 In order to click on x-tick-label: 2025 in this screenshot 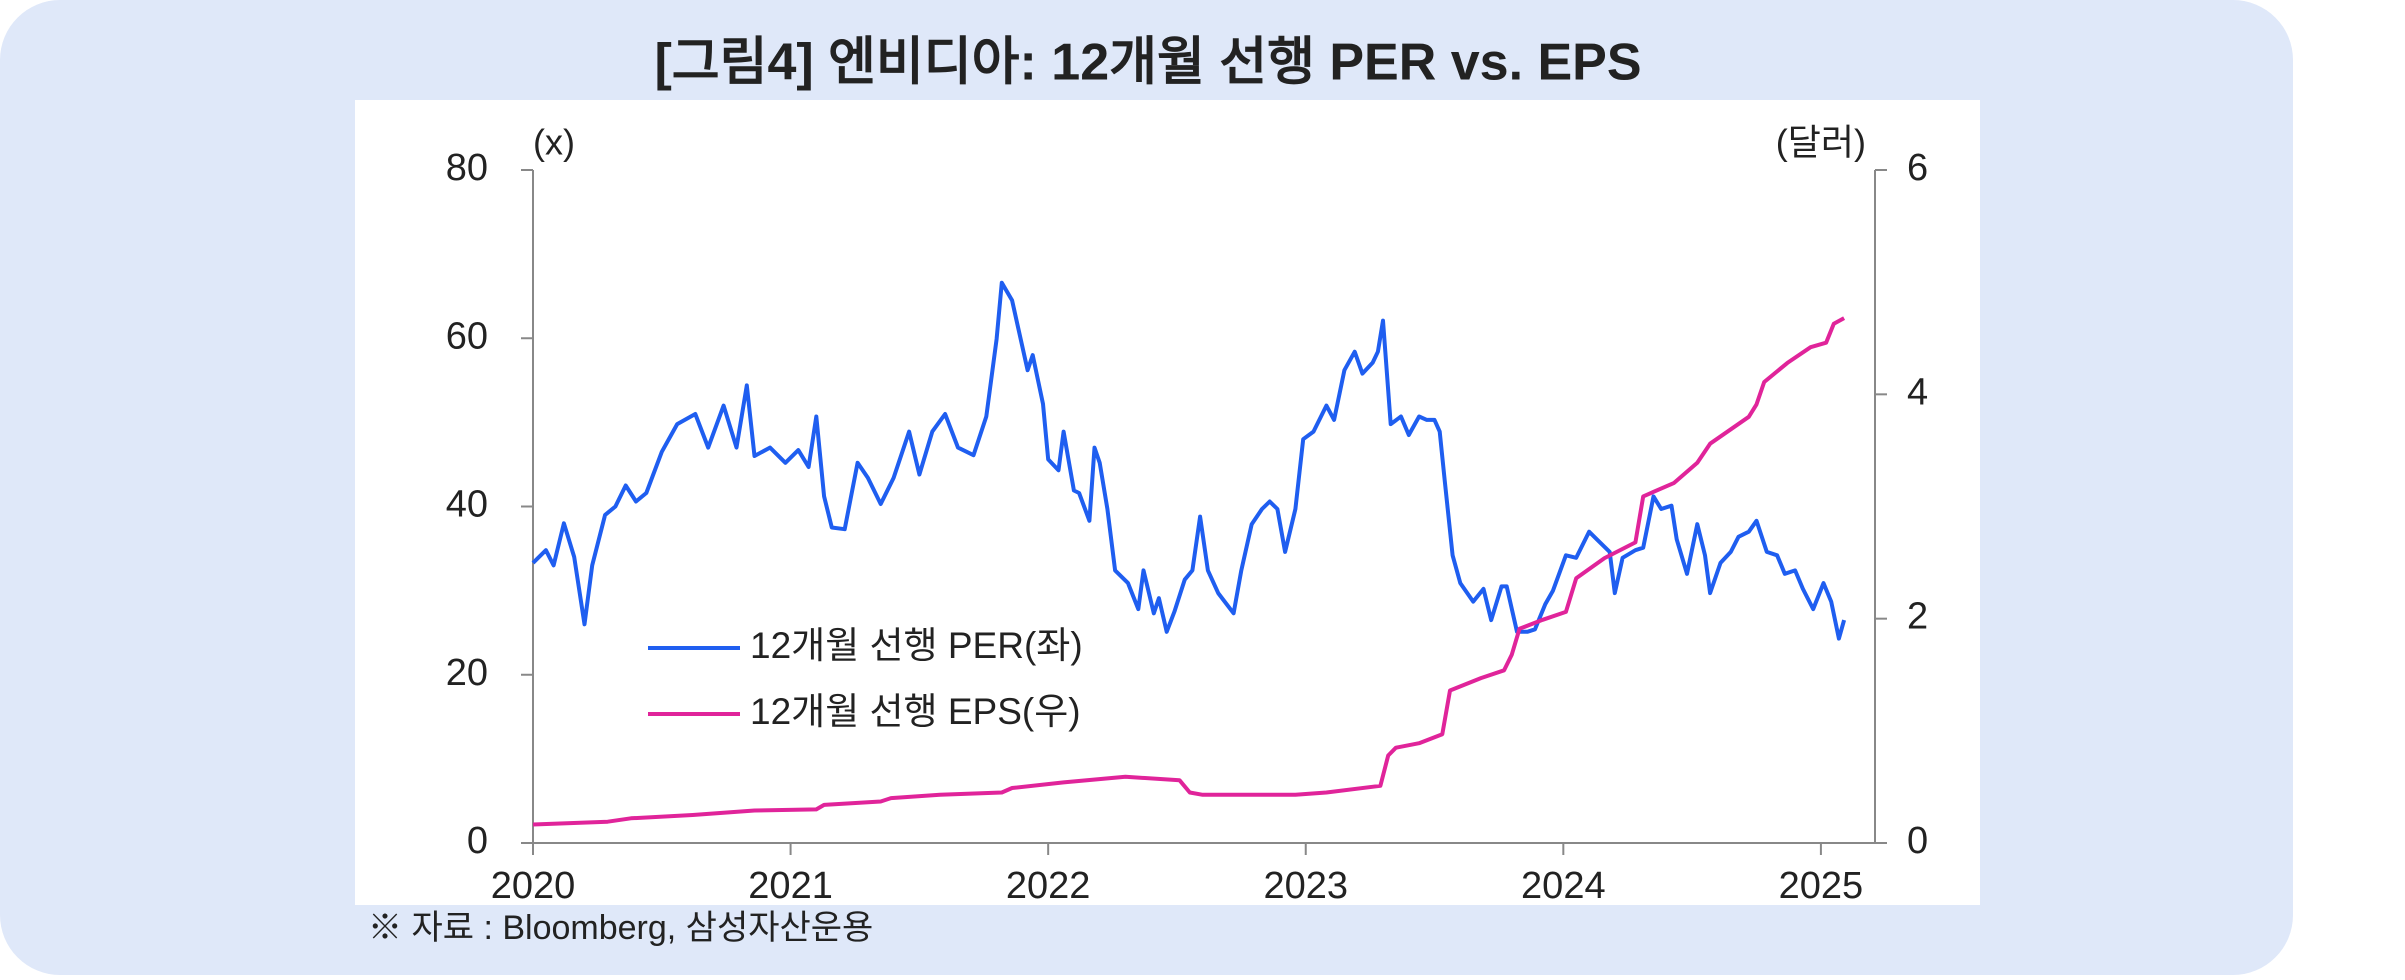, I will do `click(1821, 886)`.